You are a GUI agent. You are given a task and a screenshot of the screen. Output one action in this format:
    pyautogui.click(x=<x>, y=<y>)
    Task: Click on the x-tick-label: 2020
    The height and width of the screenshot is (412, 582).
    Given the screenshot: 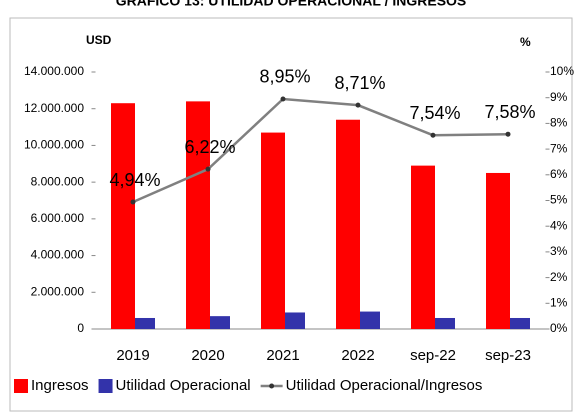 What is the action you would take?
    pyautogui.click(x=207, y=355)
    